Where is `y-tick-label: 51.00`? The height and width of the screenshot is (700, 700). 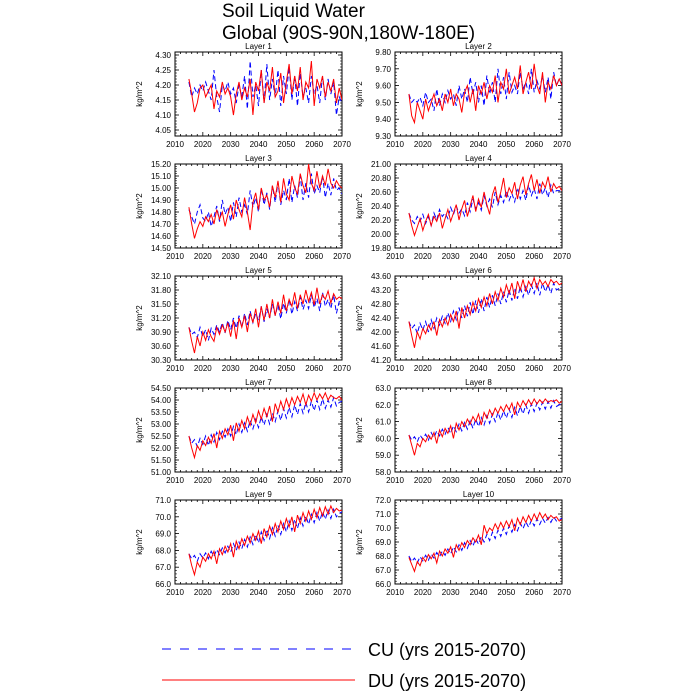 y-tick-label: 51.00 is located at coordinates (161, 472).